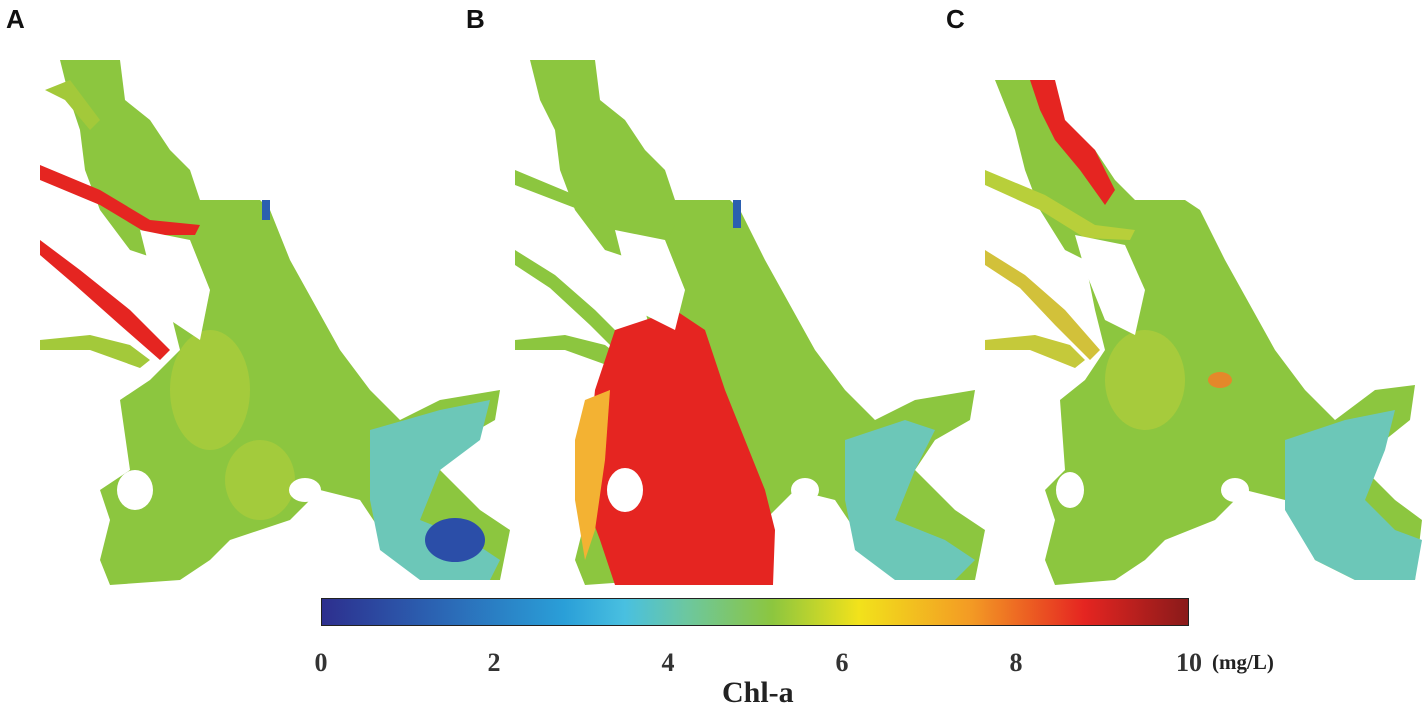 Image resolution: width=1422 pixels, height=710 pixels. Describe the element at coordinates (15, 19) in the screenshot. I see `panel-label-a: A` at that location.